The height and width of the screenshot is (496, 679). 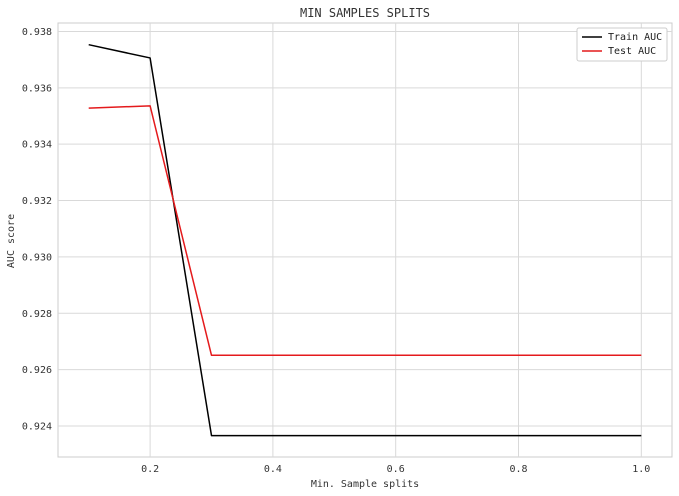 I want to click on y-tick-label: 0.924, so click(x=37, y=427).